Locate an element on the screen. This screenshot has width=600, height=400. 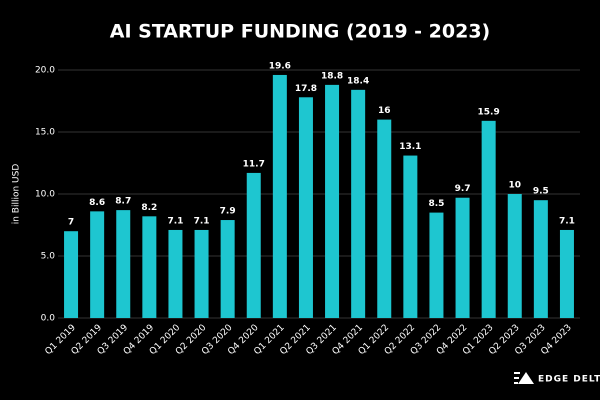
value-label: 18.8 is located at coordinates (332, 76).